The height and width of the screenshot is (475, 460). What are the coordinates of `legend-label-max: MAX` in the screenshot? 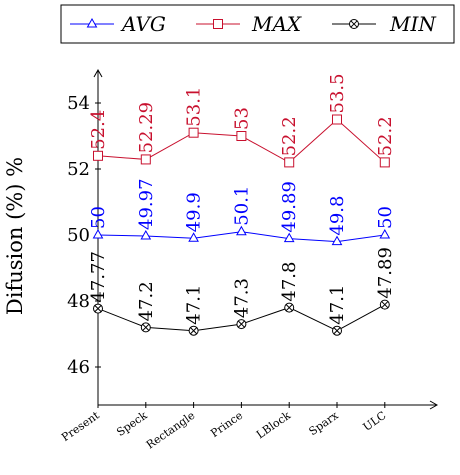 It's located at (276, 24).